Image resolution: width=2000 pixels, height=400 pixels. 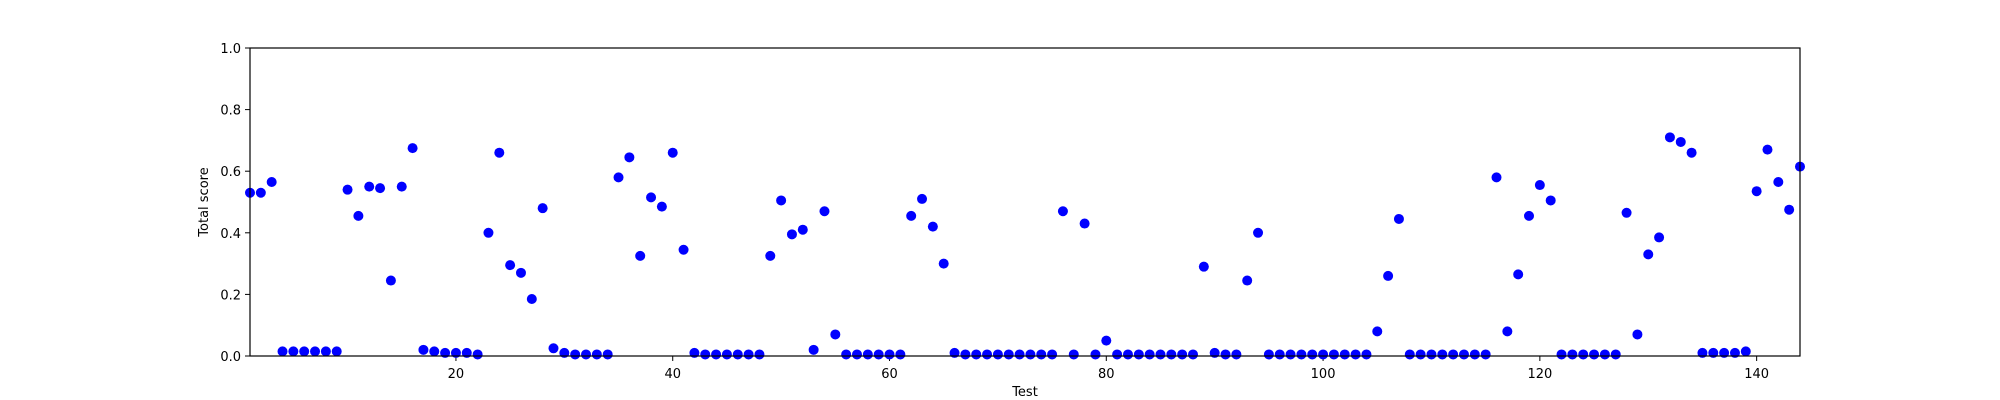 What do you see at coordinates (1106, 374) in the screenshot?
I see `x-tick-label: 80` at bounding box center [1106, 374].